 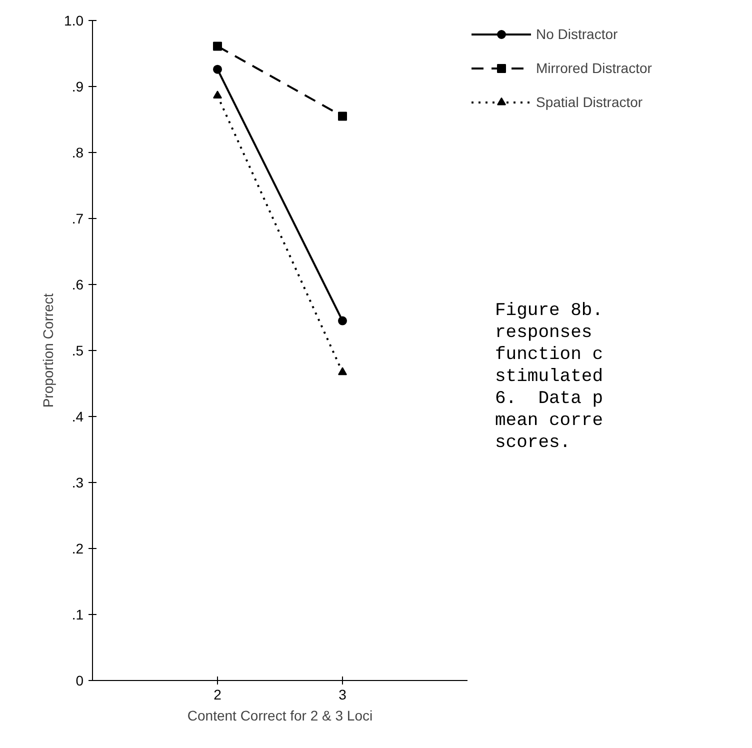 What do you see at coordinates (74, 20) in the screenshot?
I see `y-tick-label: 1.0` at bounding box center [74, 20].